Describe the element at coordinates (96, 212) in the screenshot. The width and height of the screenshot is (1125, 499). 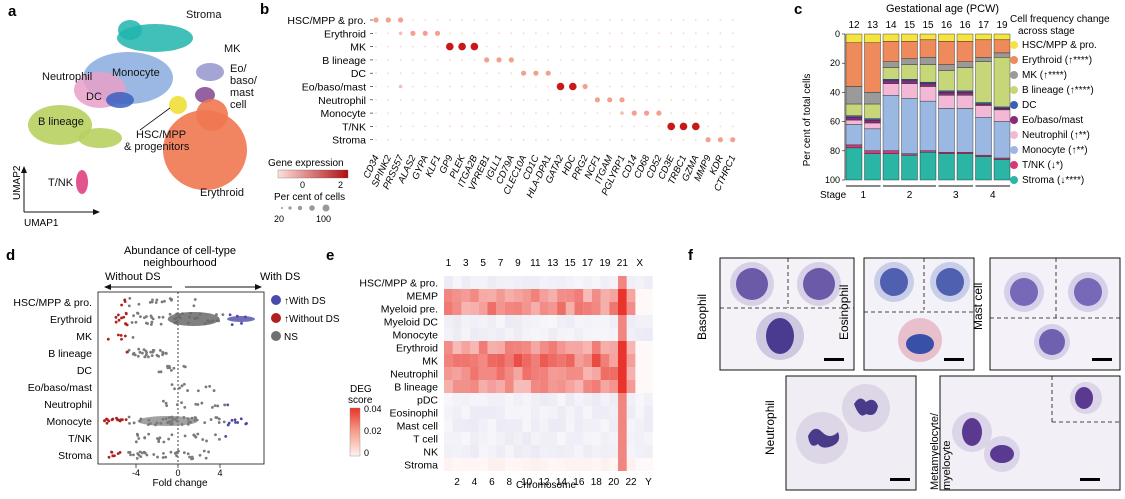
I see `umap-arrow-x` at that location.